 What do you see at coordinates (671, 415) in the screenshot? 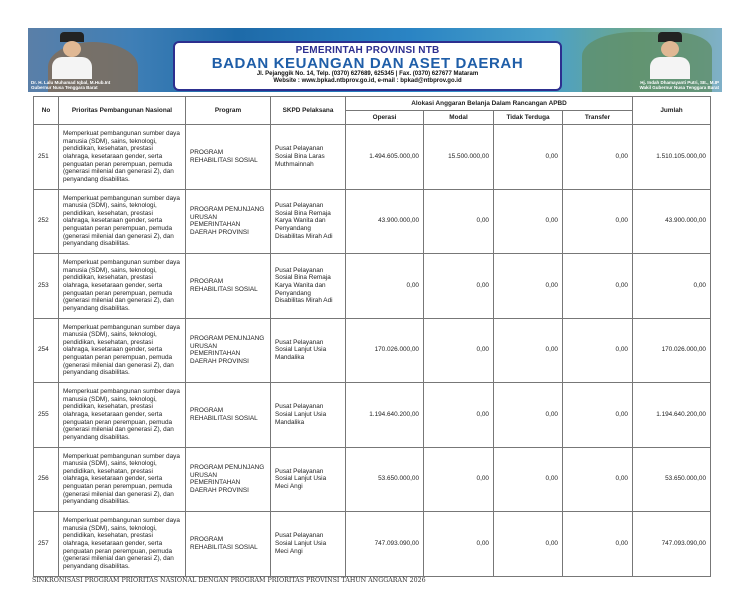
I see `cell-jumlah: 1.194.640.200,00` at bounding box center [671, 415].